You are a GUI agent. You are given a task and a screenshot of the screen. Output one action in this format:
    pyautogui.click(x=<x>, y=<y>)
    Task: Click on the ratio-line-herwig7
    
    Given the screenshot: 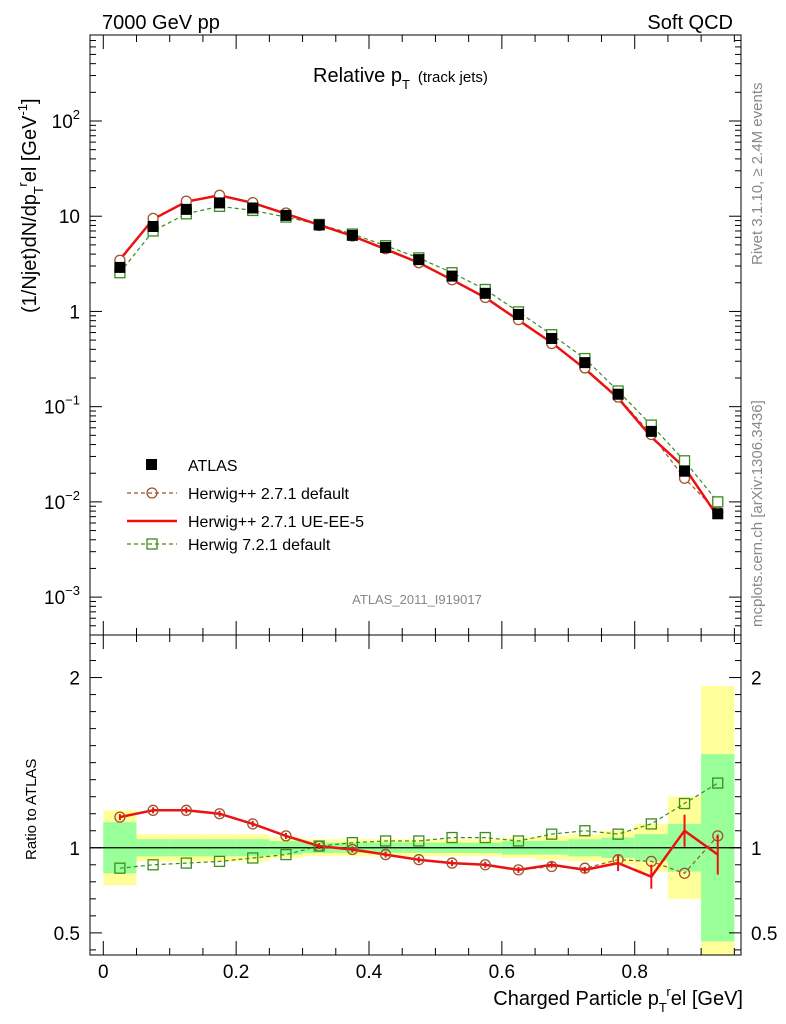 What is the action you would take?
    pyautogui.click(x=419, y=825)
    